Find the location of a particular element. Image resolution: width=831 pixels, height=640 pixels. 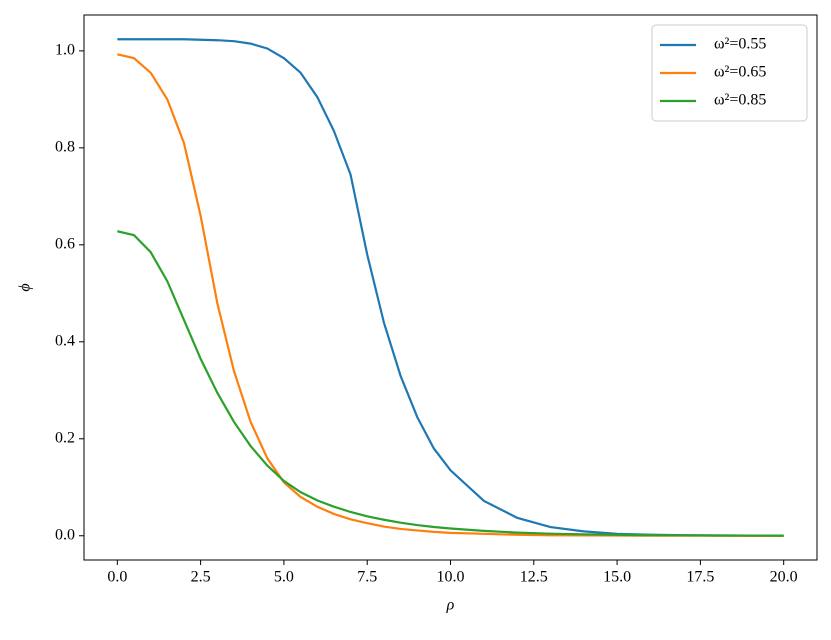

y-tick-label: 0.2 is located at coordinates (65, 437).